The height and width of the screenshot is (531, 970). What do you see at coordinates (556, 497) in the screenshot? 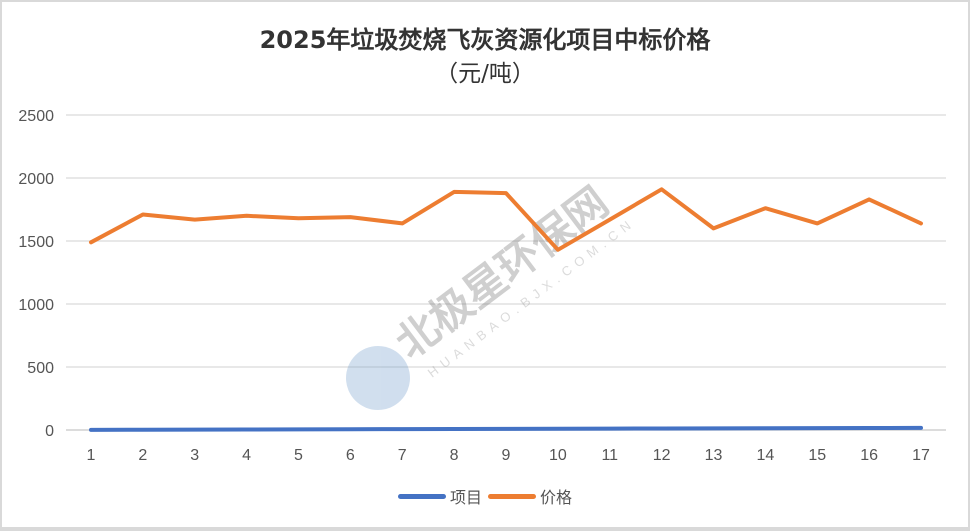
I see `legend-label-price: 价格` at bounding box center [556, 497].